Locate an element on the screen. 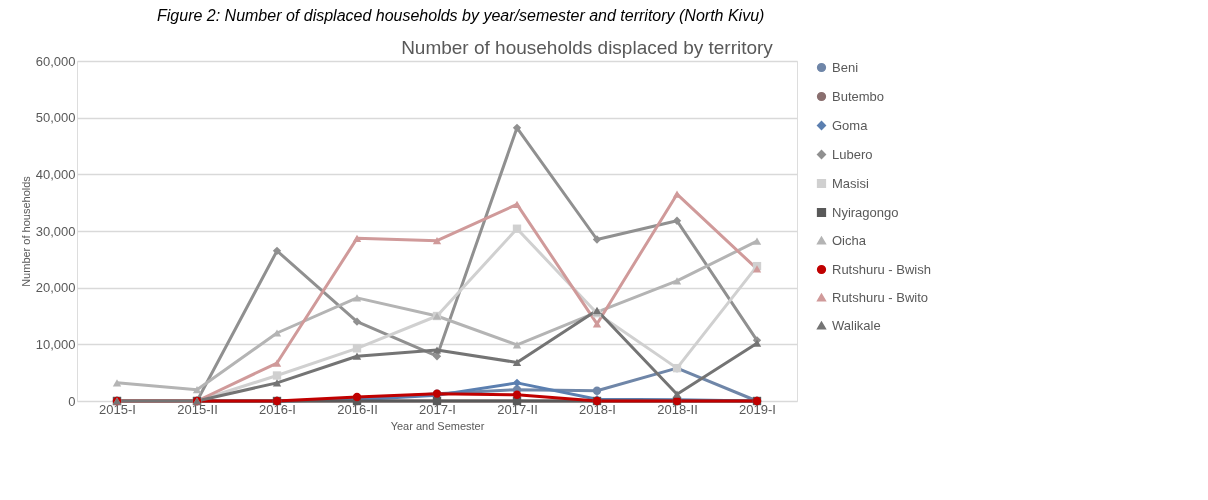 This screenshot has width=1208, height=500. y-tick-label: 10,000 is located at coordinates (55, 344).